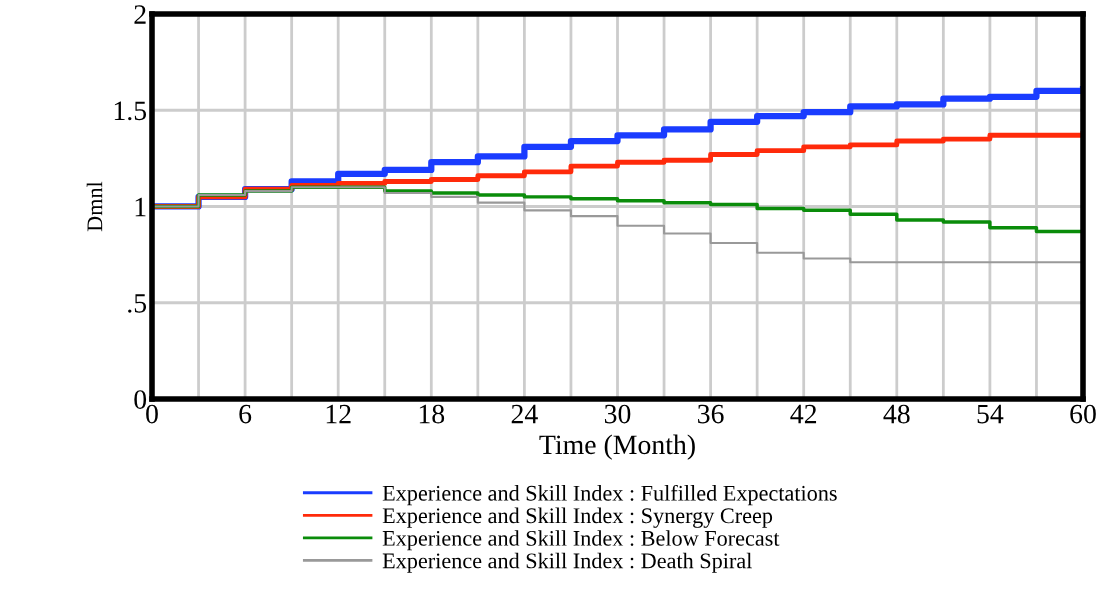  Describe the element at coordinates (567, 562) in the screenshot. I see `legend-label: Experience and Skill Index : Death Spiral` at that location.